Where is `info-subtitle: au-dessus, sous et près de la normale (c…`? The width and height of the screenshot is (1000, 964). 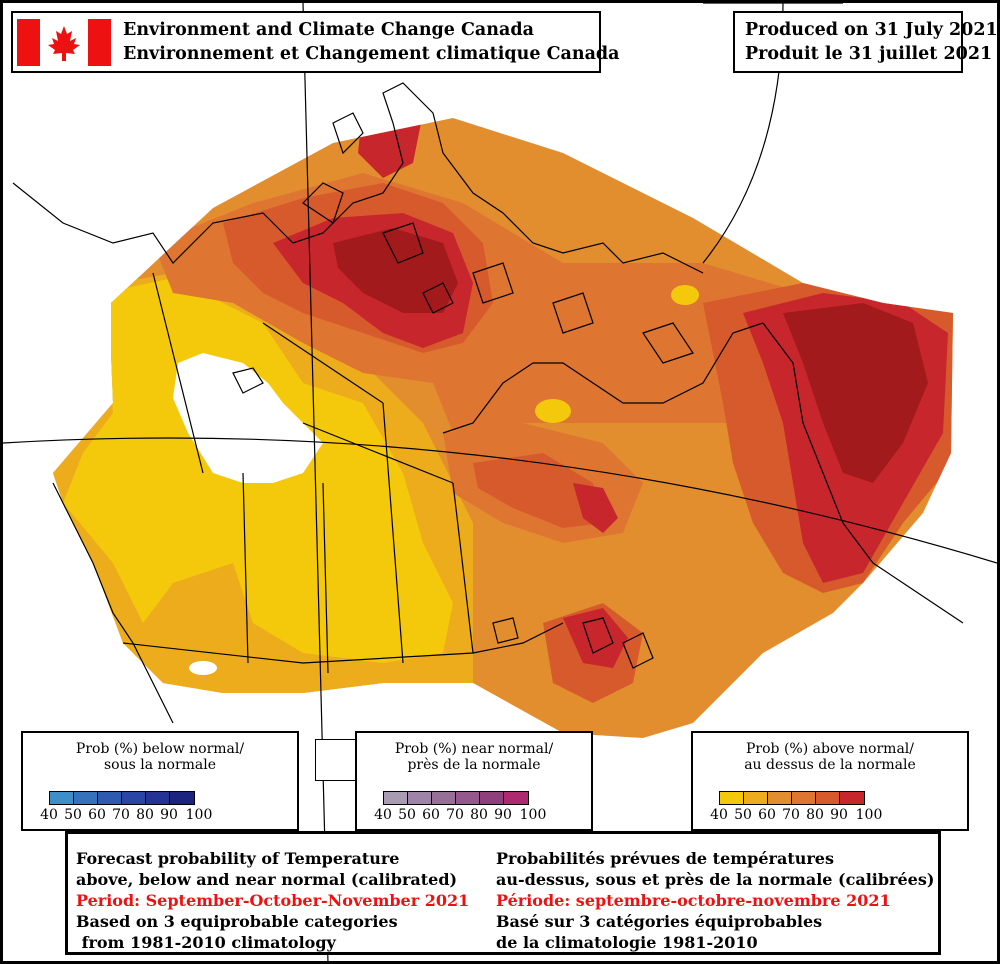
info-subtitle: au-dessus, sous et près de la normale (c… is located at coordinates (715, 879).